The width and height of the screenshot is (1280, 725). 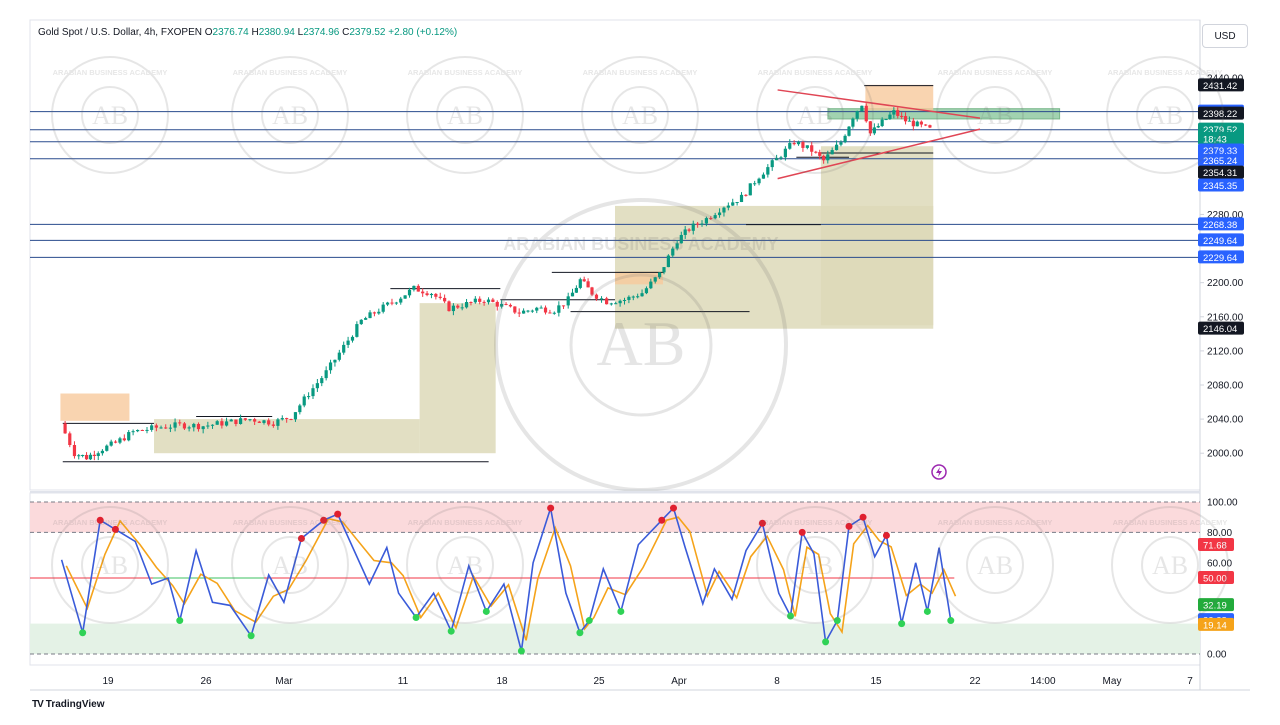 I want to click on currency-button: USD, so click(x=1225, y=36).